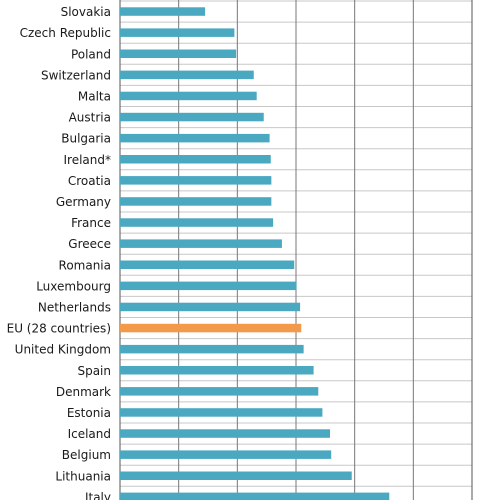  Describe the element at coordinates (76, 75) in the screenshot. I see `category-label: Switzerland` at that location.